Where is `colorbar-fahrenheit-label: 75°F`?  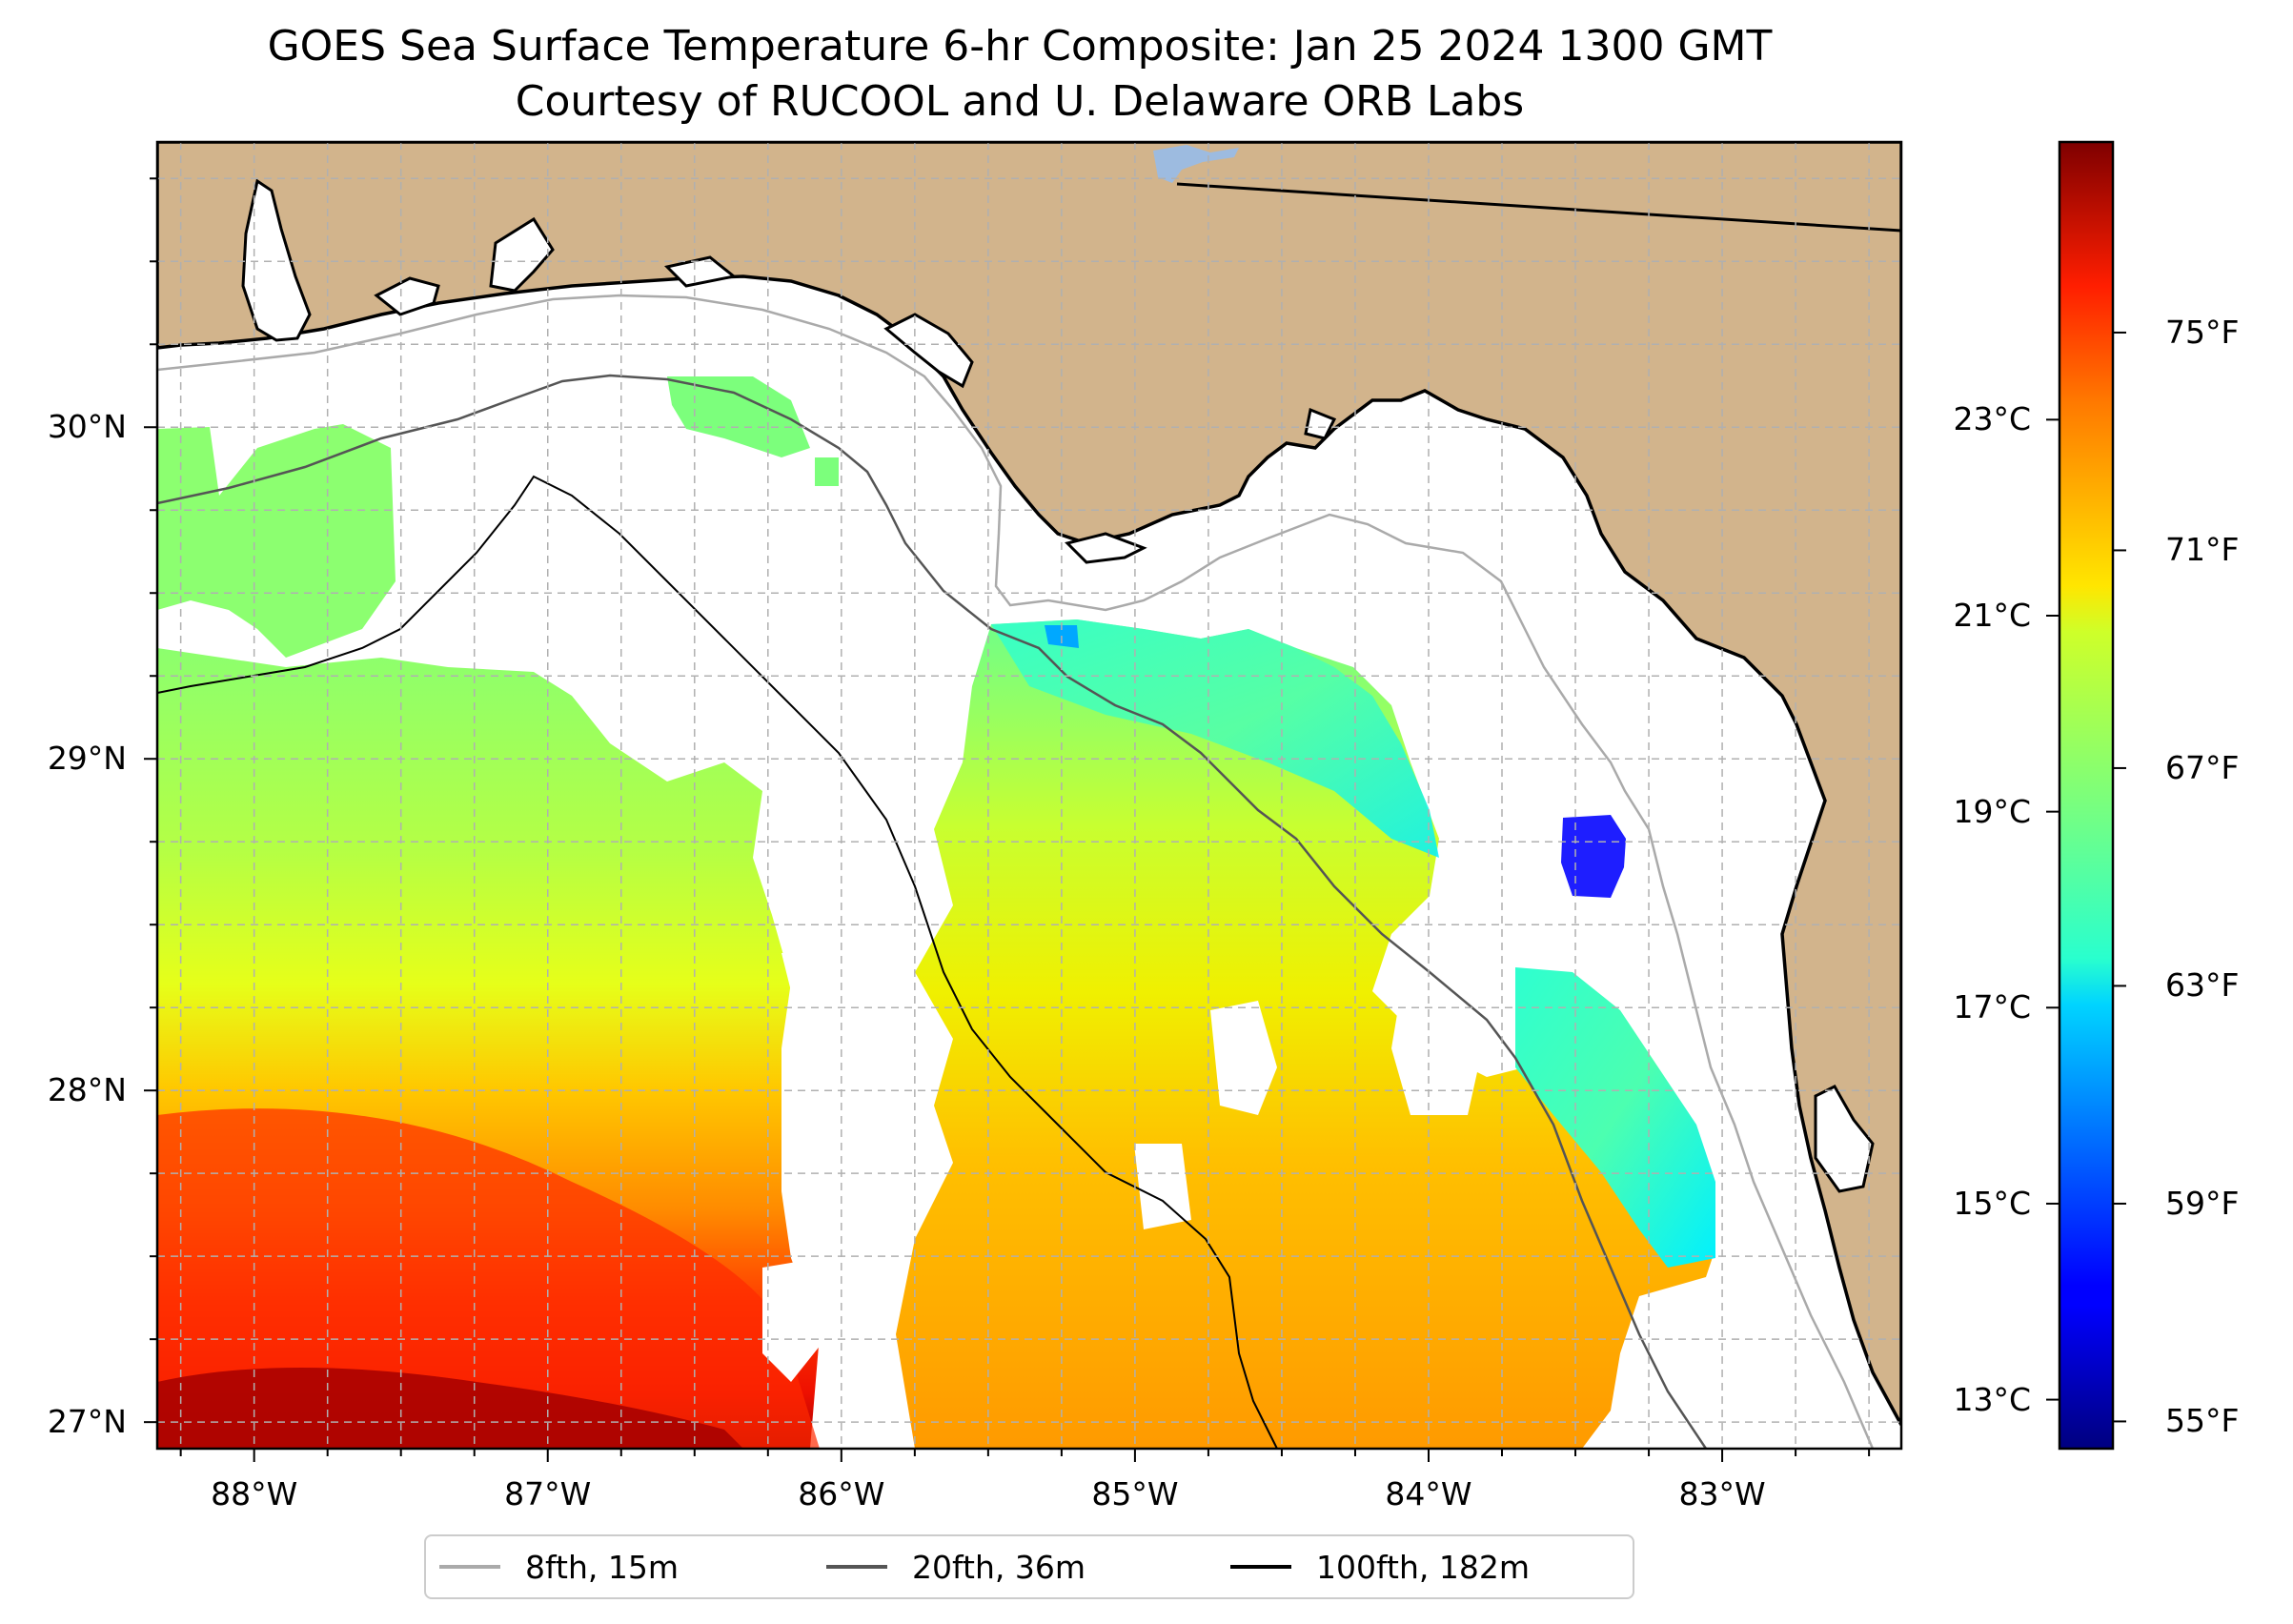 colorbar-fahrenheit-label: 75°F is located at coordinates (2203, 332).